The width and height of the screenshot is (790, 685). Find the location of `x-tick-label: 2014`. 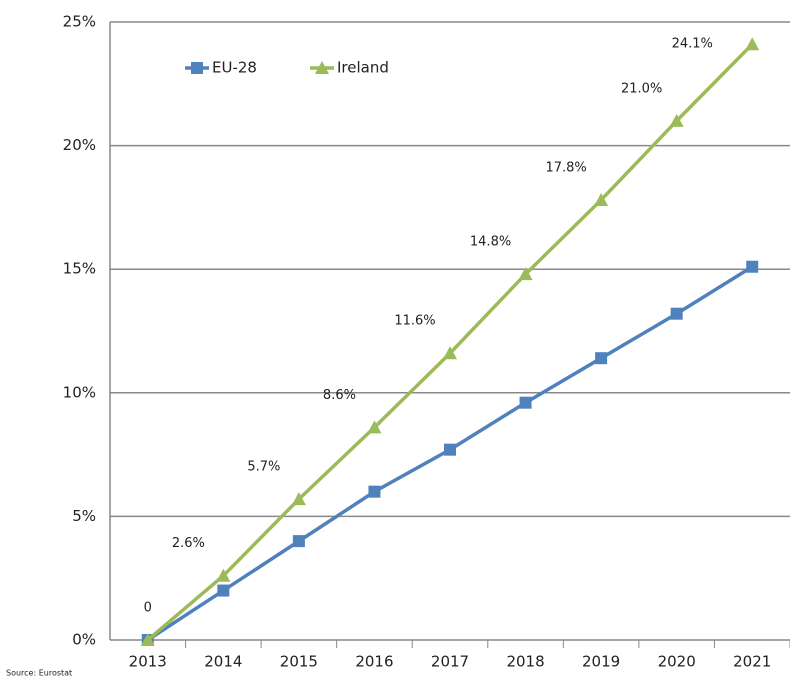

x-tick-label: 2014 is located at coordinates (223, 662).